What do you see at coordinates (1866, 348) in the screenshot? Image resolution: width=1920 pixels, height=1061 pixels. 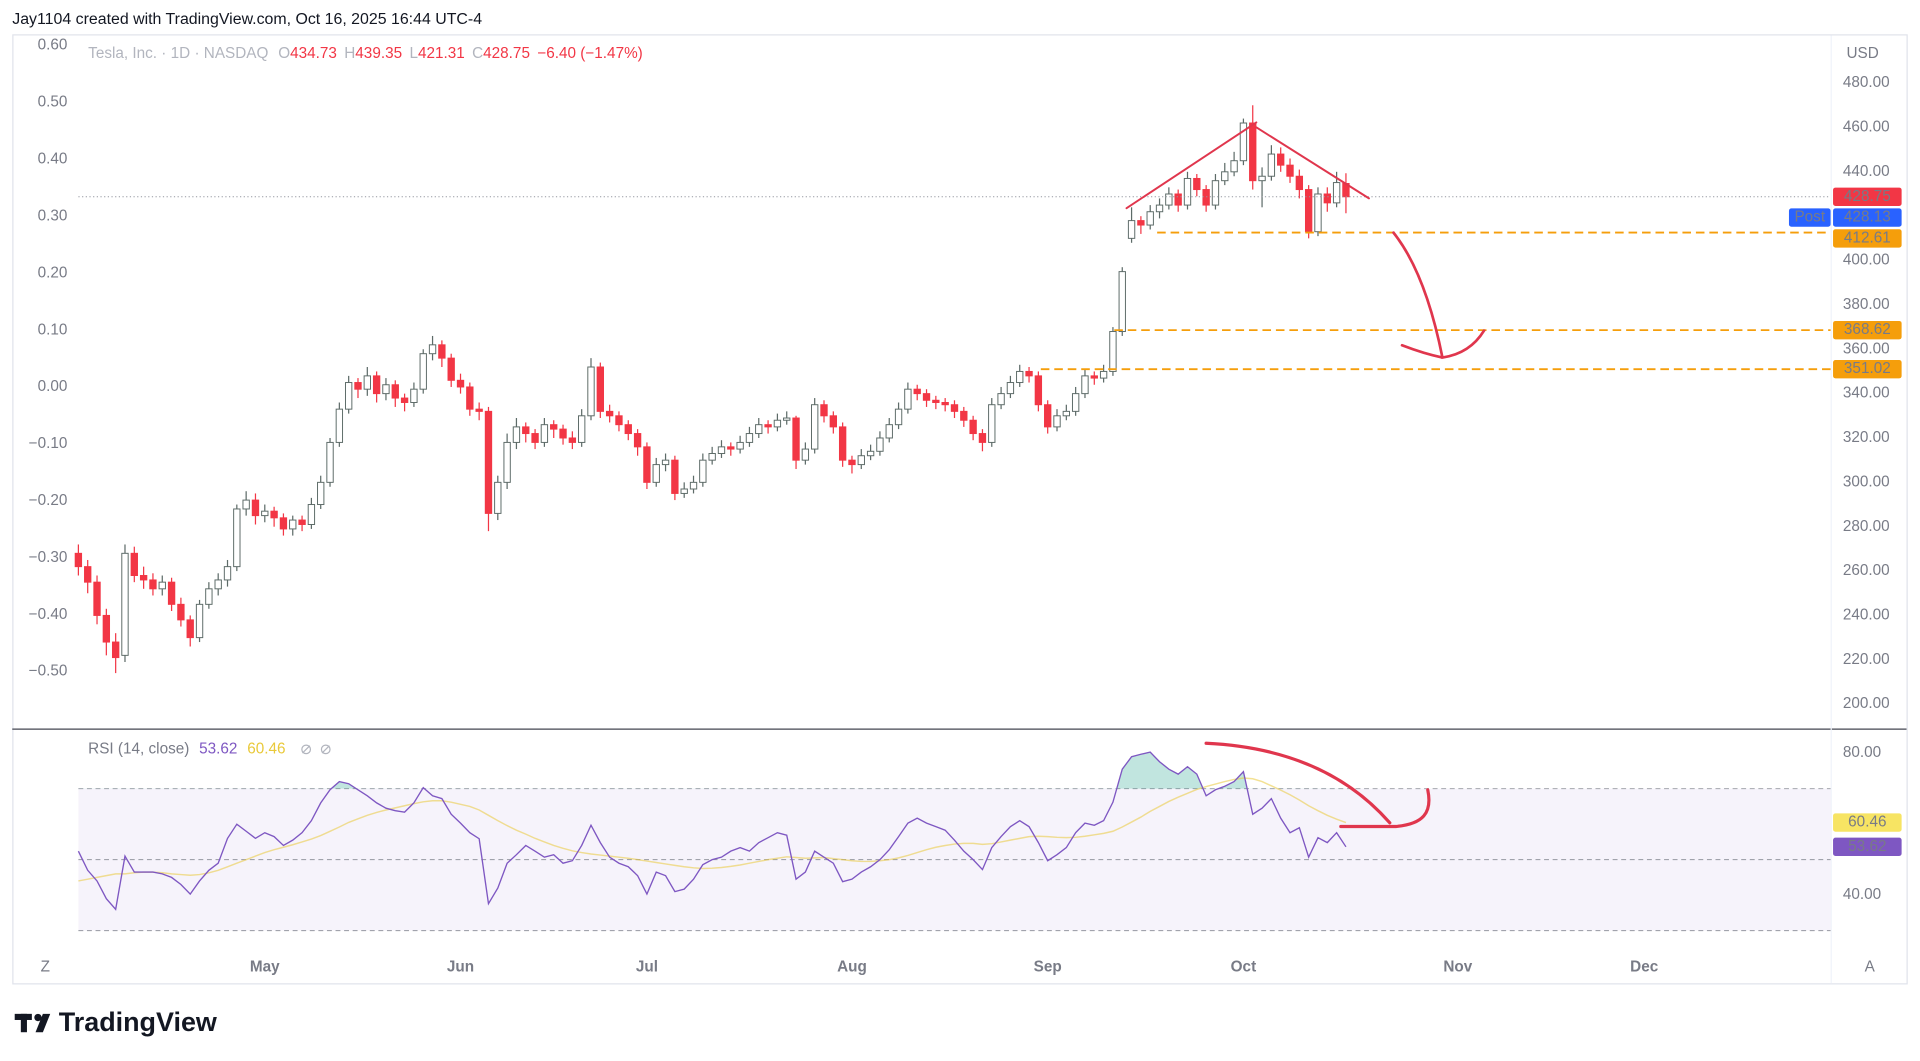 I see `y-tick-label: 360.00` at bounding box center [1866, 348].